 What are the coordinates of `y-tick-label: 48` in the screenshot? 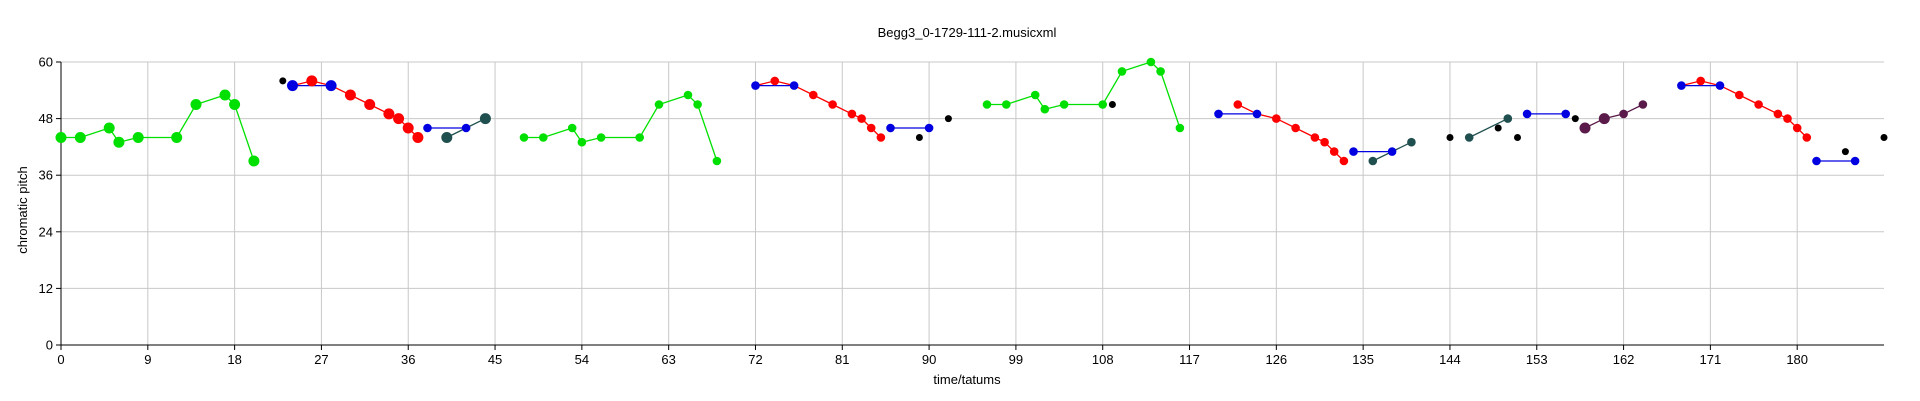 It's located at (46, 118).